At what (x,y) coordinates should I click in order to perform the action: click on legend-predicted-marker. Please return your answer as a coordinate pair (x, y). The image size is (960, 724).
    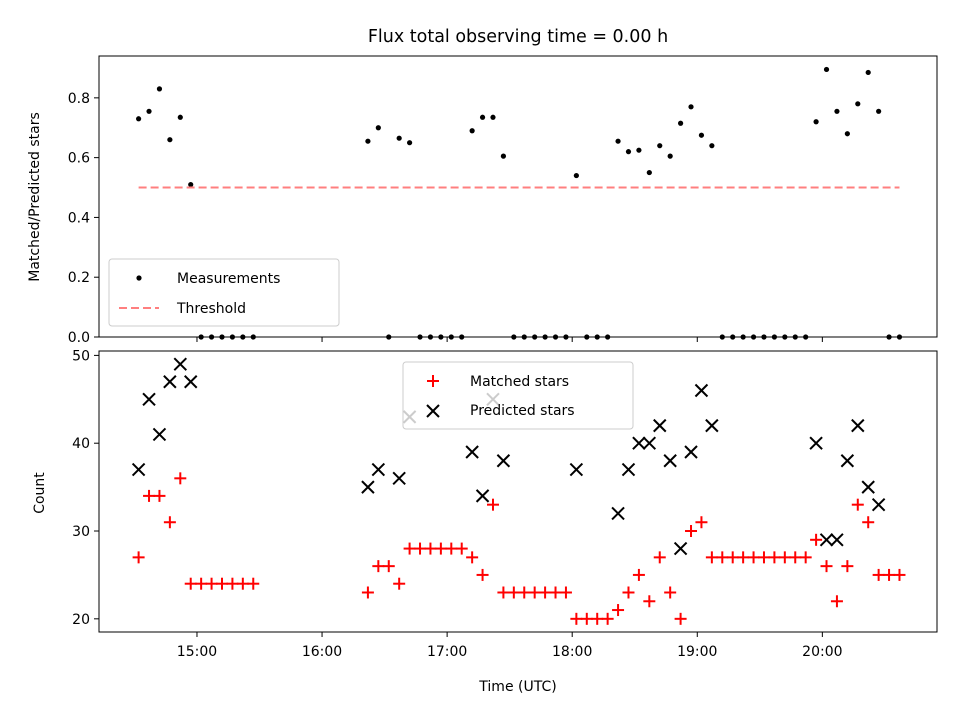
    Looking at the image, I should click on (433, 411).